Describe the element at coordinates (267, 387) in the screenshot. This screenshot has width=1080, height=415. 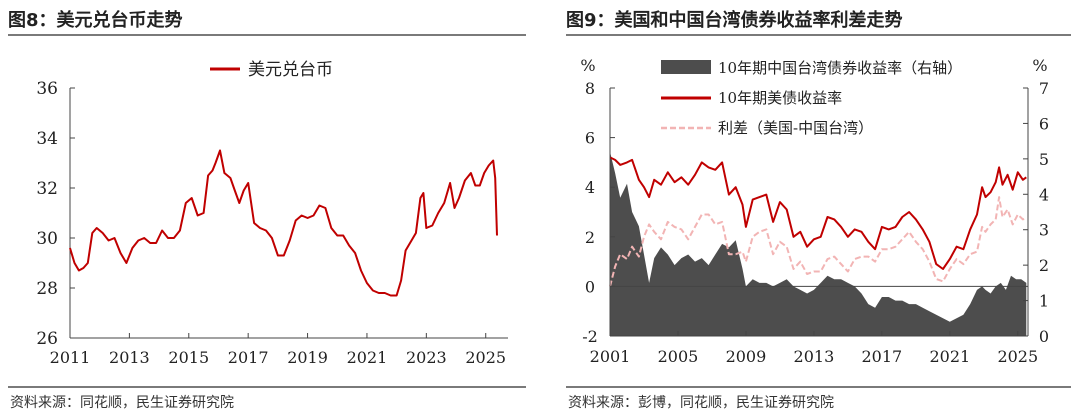
I see `left-source-rule` at that location.